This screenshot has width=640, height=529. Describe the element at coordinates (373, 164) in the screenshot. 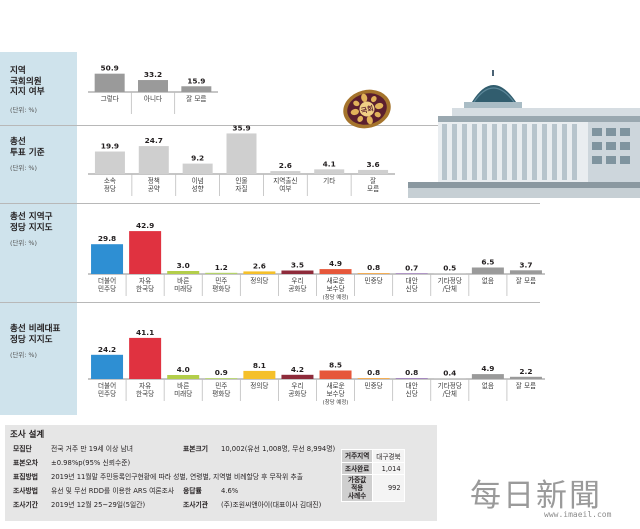

I see `chart-value-label: 3.6` at that location.